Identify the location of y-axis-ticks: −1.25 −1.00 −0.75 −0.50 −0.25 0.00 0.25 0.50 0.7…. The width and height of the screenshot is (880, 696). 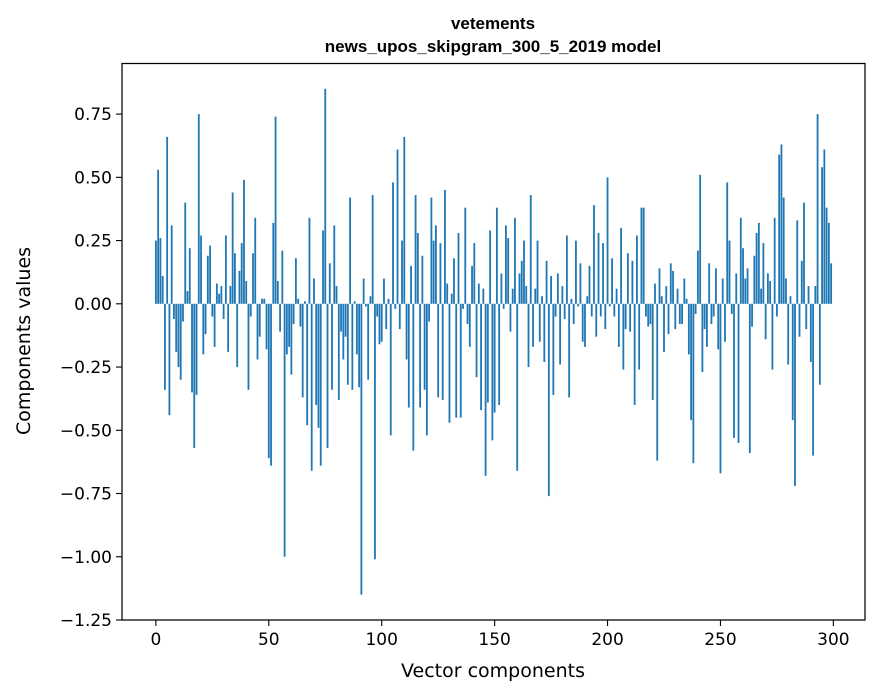
(91, 368).